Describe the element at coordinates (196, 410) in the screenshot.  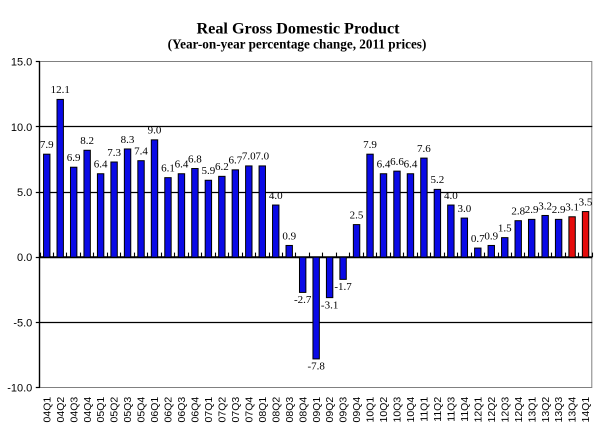
I see `svg-text: 06Q4` at that location.